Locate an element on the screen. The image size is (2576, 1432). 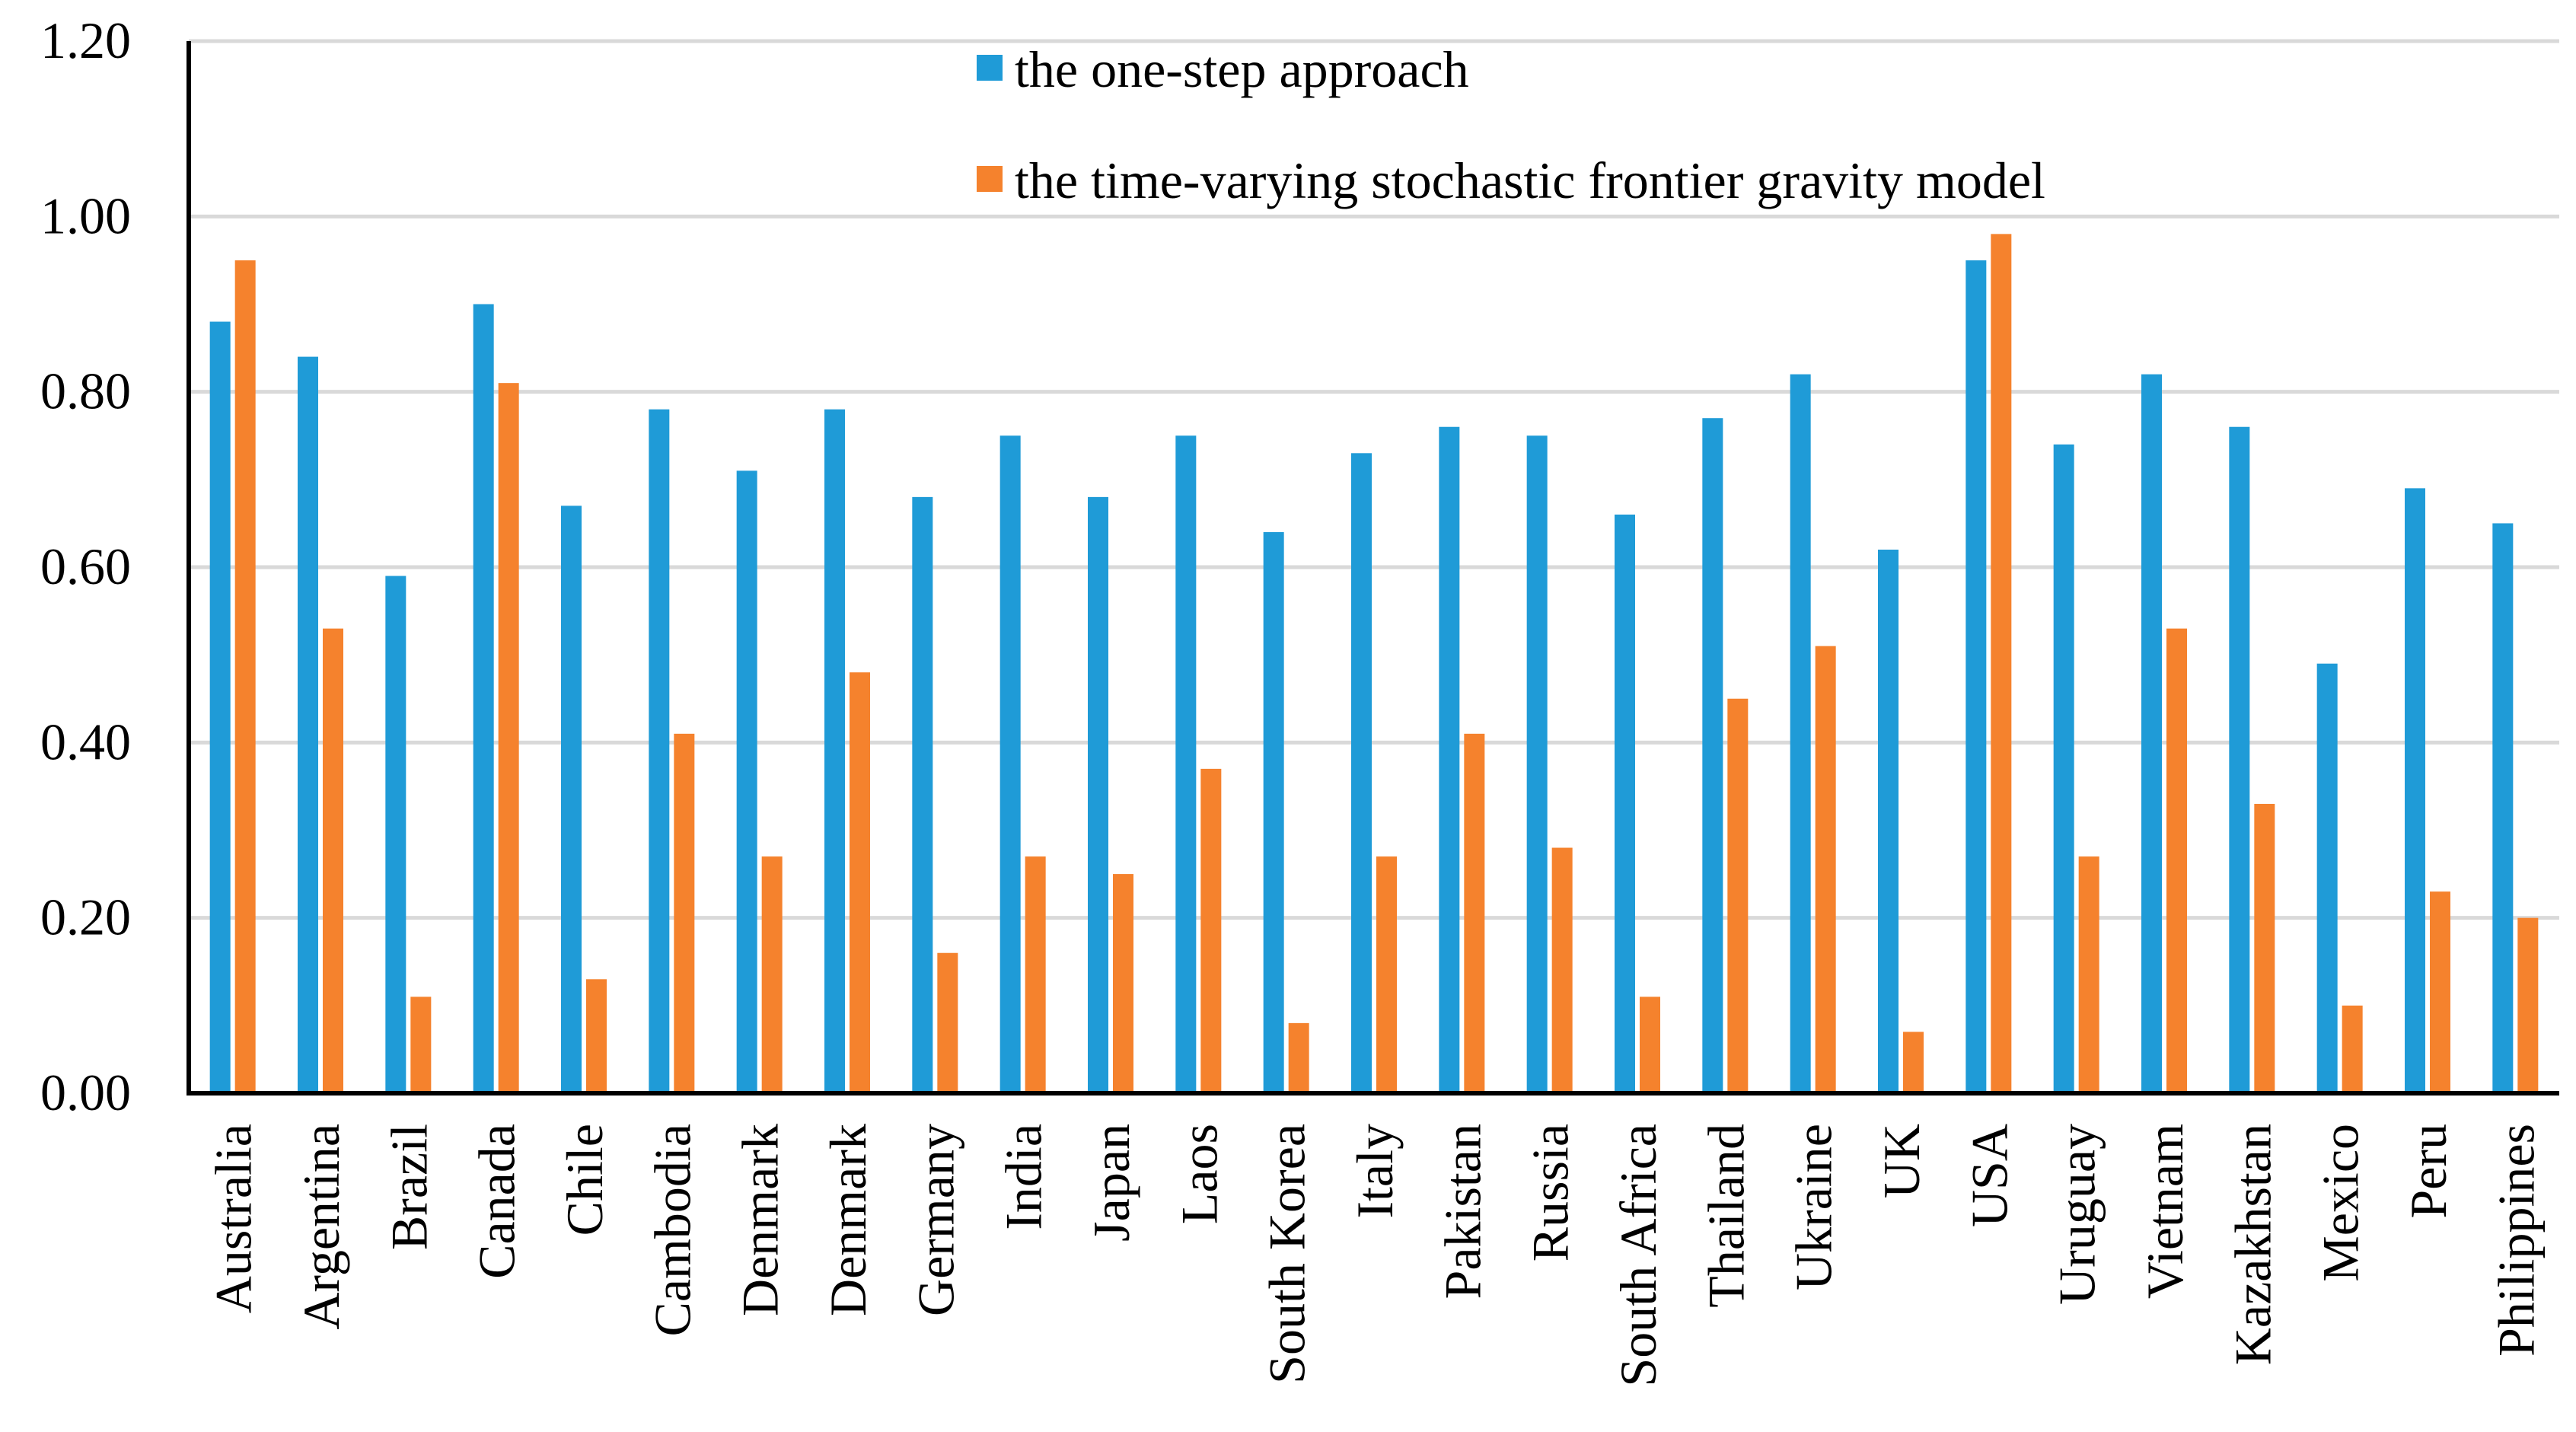
bar-one-step-peru is located at coordinates (2415, 790).